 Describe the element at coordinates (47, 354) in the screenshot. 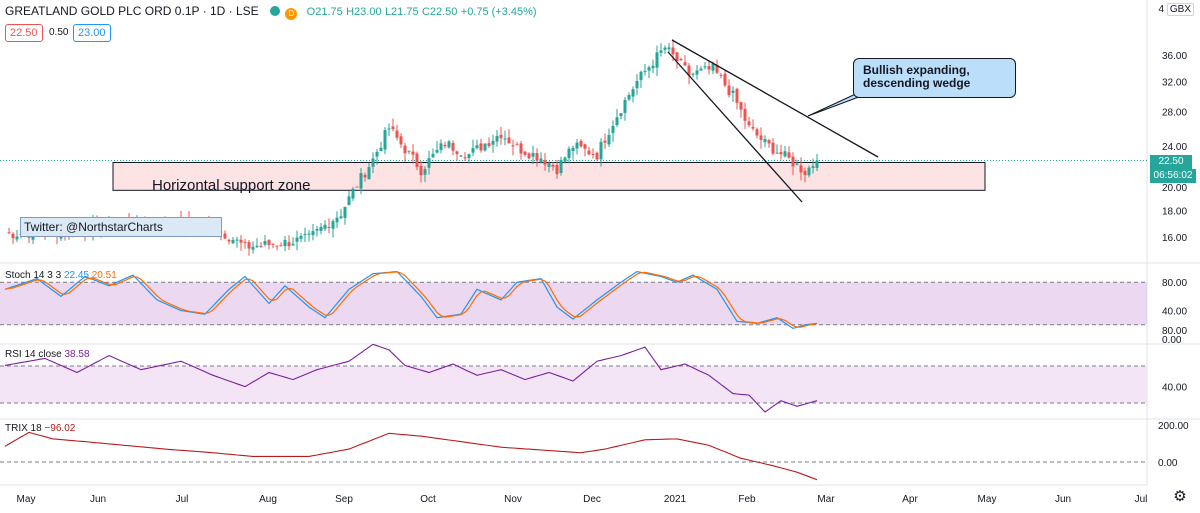

I see `rsi-legend: RSI 14 close 38.58` at that location.